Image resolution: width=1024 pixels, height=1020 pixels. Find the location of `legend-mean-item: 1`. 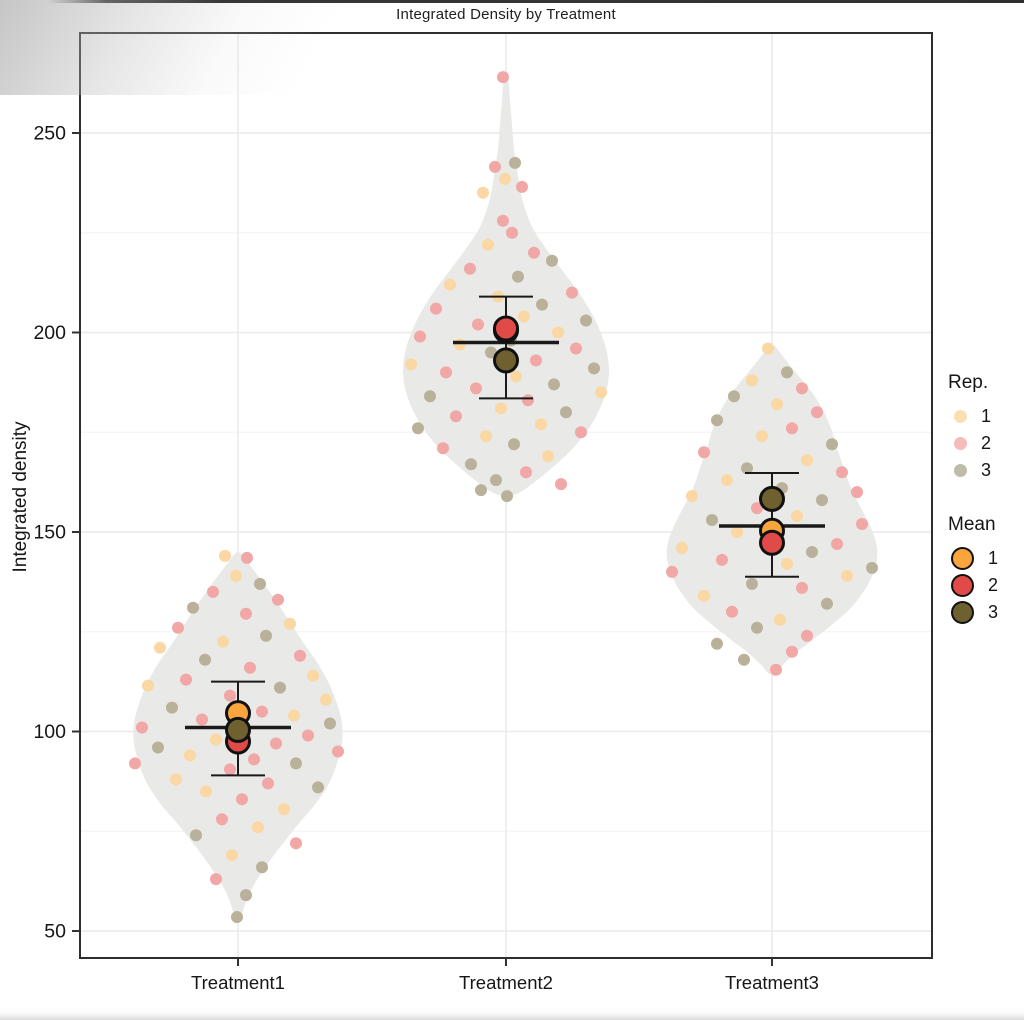

legend-mean-item: 1 is located at coordinates (985, 558).